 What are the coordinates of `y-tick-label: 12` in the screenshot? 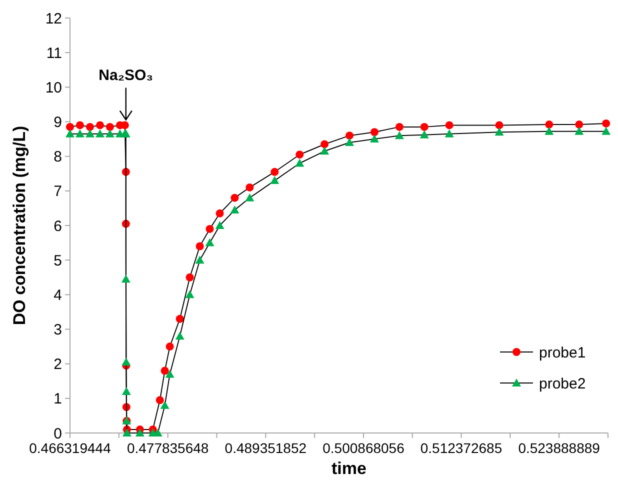 It's located at (53, 19).